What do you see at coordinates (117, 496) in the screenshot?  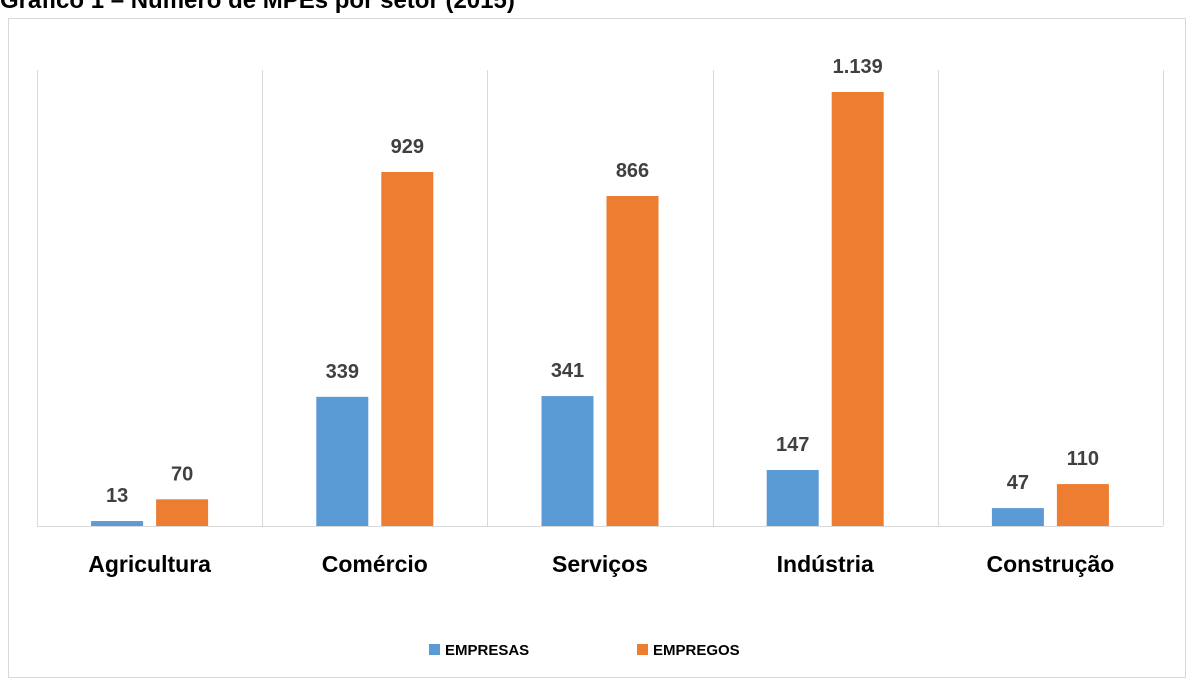 I see `data-label-empresas-agricultura: 13` at bounding box center [117, 496].